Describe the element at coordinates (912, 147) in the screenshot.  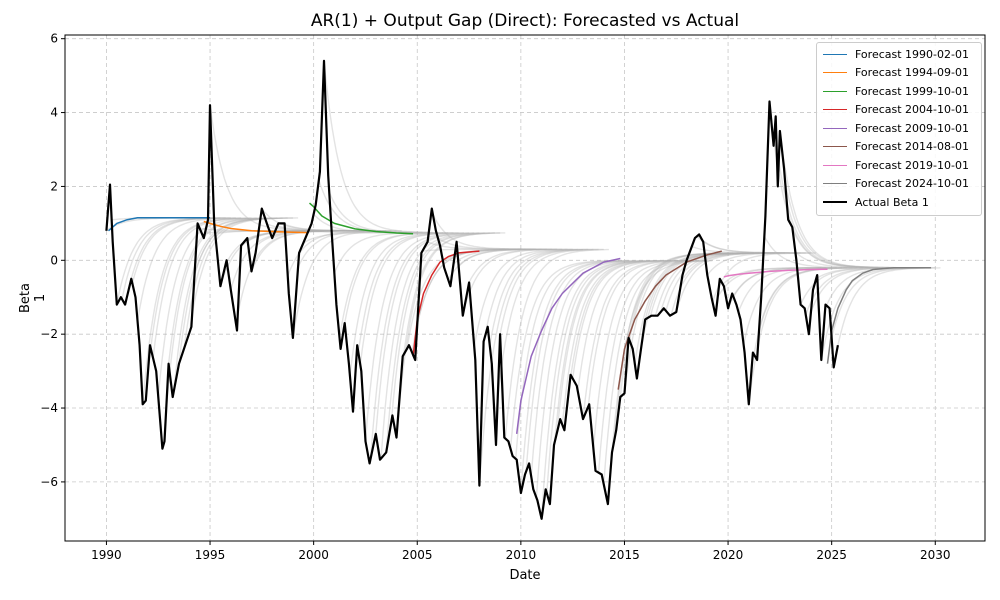
I see `legend-label: Forecast 2014-08-01` at that location.